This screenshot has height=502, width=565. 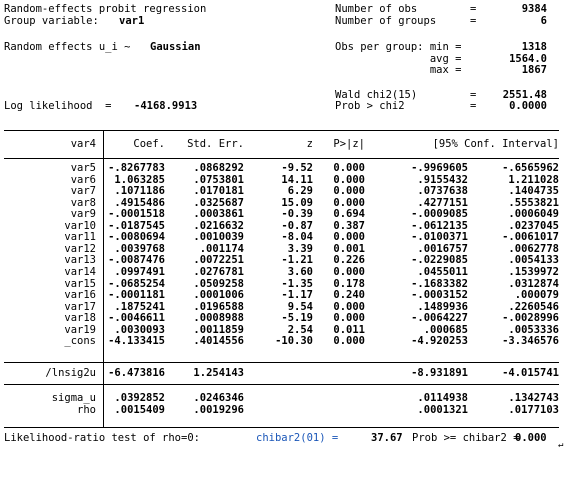 What do you see at coordinates (349, 225) in the screenshot?
I see `row-p: 0.387` at bounding box center [349, 225].